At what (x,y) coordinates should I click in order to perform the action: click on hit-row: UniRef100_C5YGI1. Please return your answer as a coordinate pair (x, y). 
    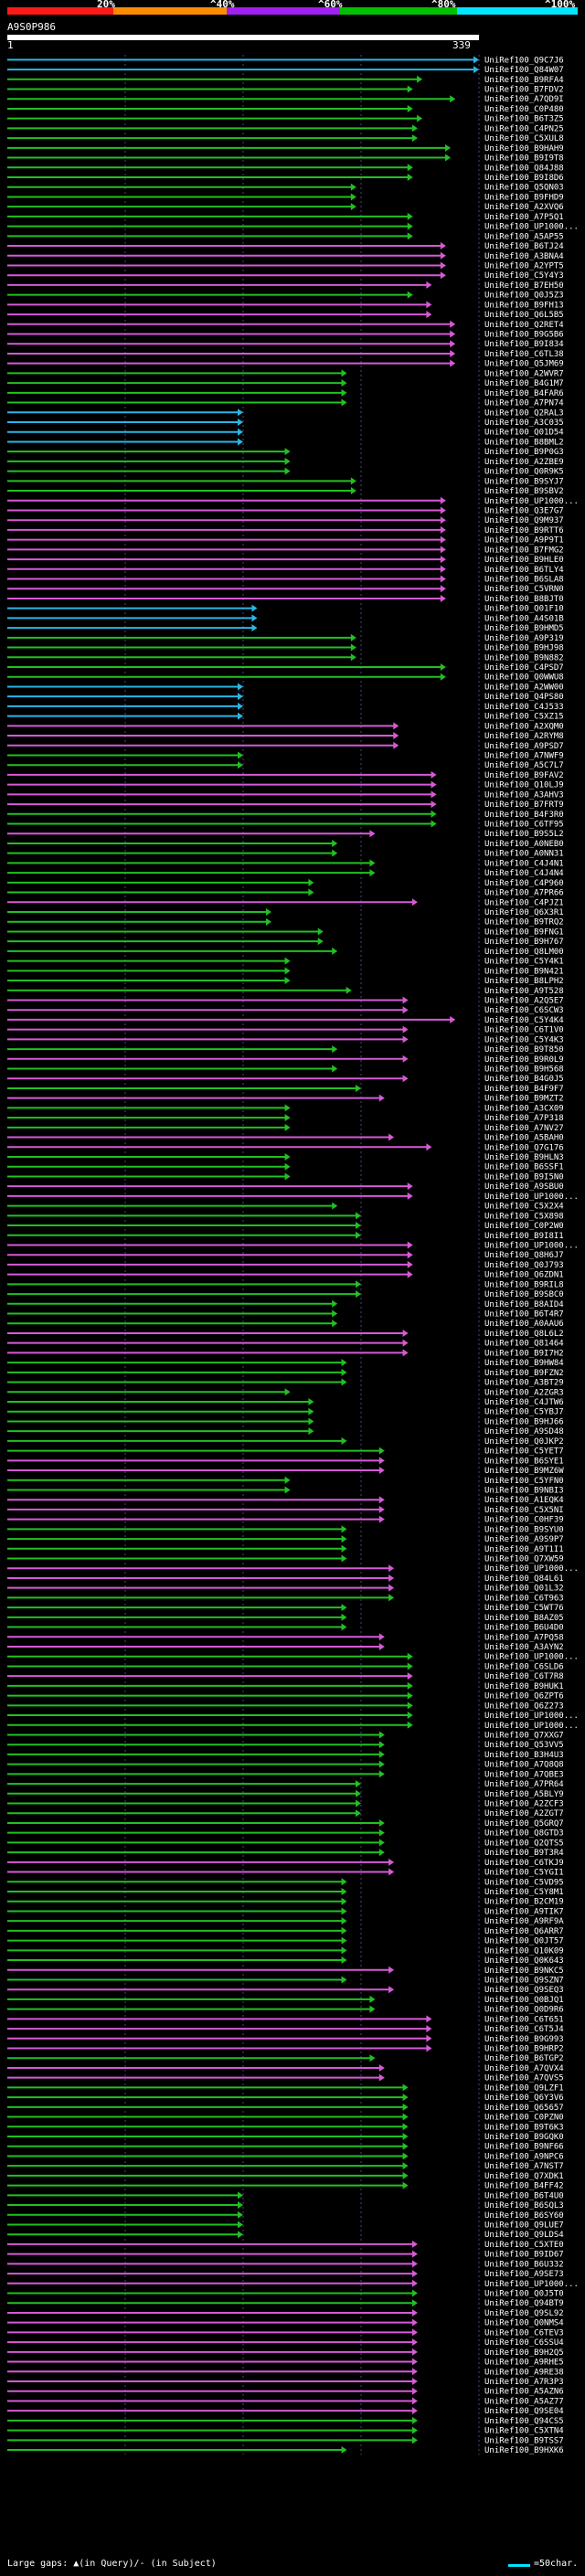
    Looking at the image, I should click on (285, 1873).